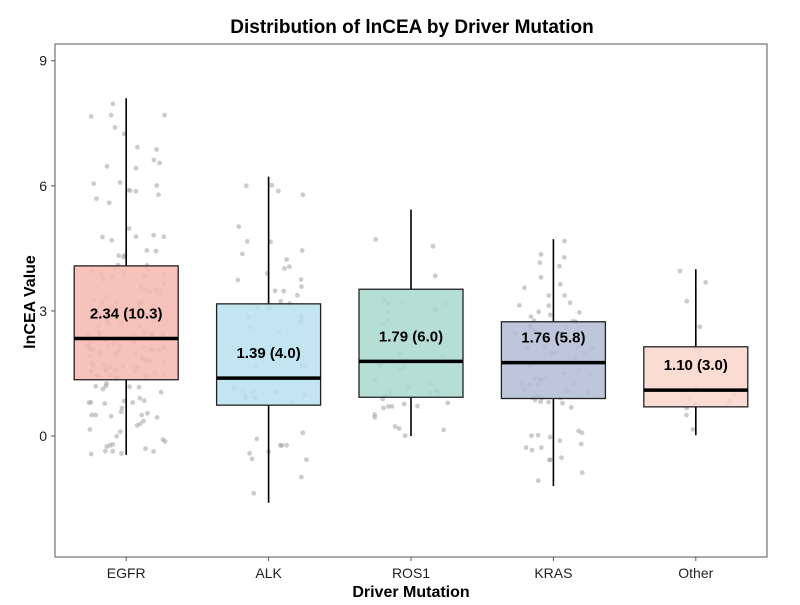 Image resolution: width=800 pixels, height=605 pixels. I want to click on box-other, so click(696, 377).